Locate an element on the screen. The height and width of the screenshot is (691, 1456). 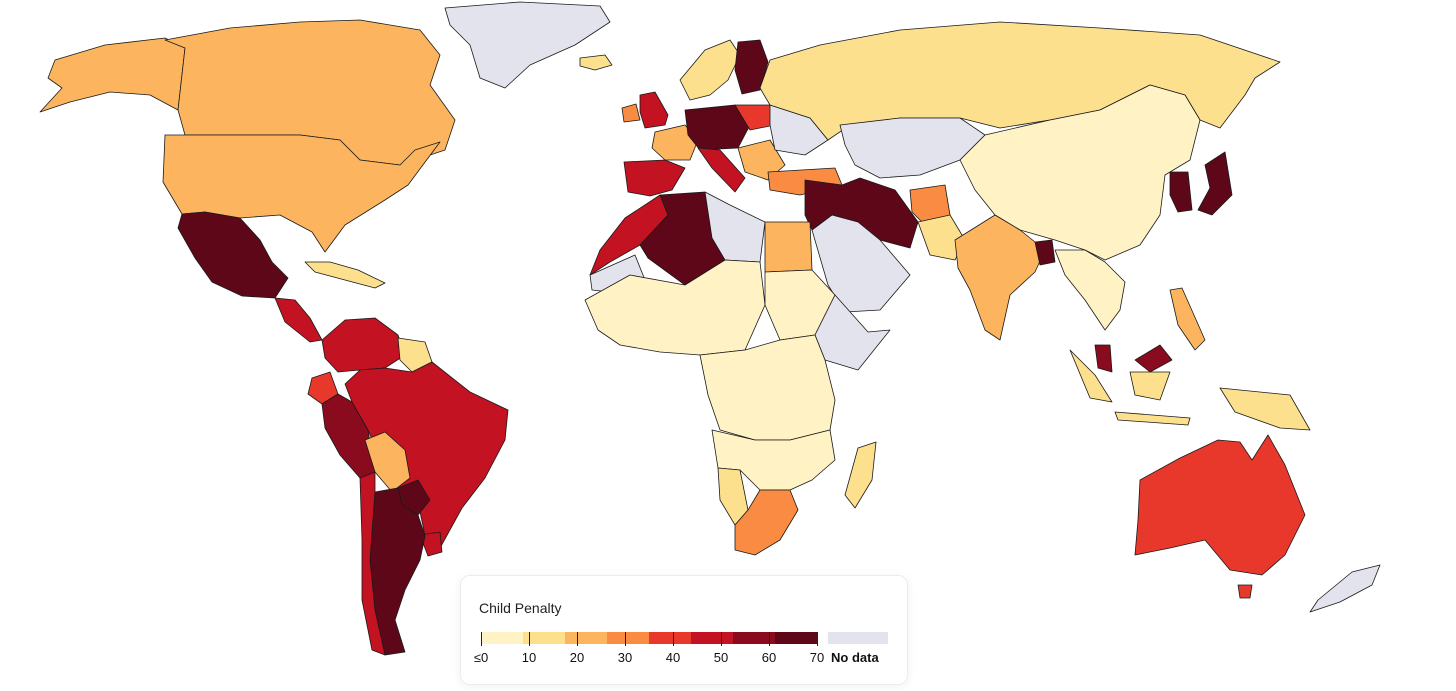
legend-tick-label: 30 is located at coordinates (625, 657).